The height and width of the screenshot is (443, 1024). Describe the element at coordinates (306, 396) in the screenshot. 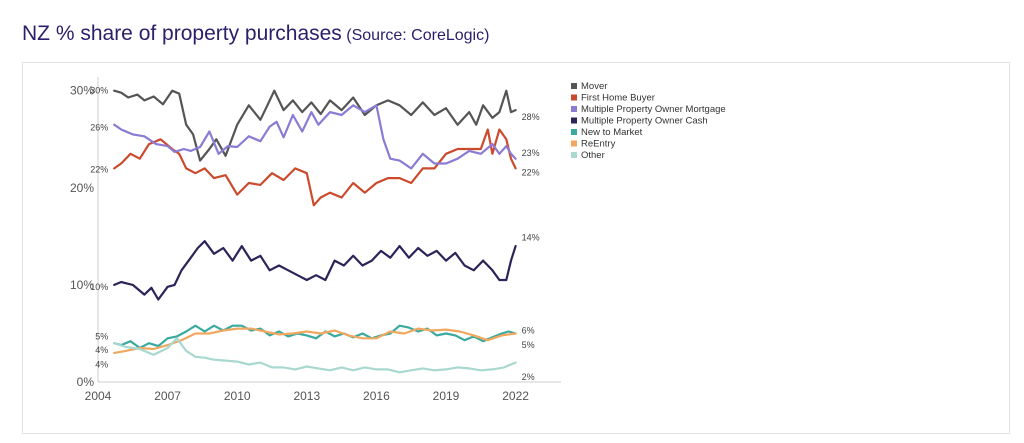

I see `x-tick-label: 2013` at that location.